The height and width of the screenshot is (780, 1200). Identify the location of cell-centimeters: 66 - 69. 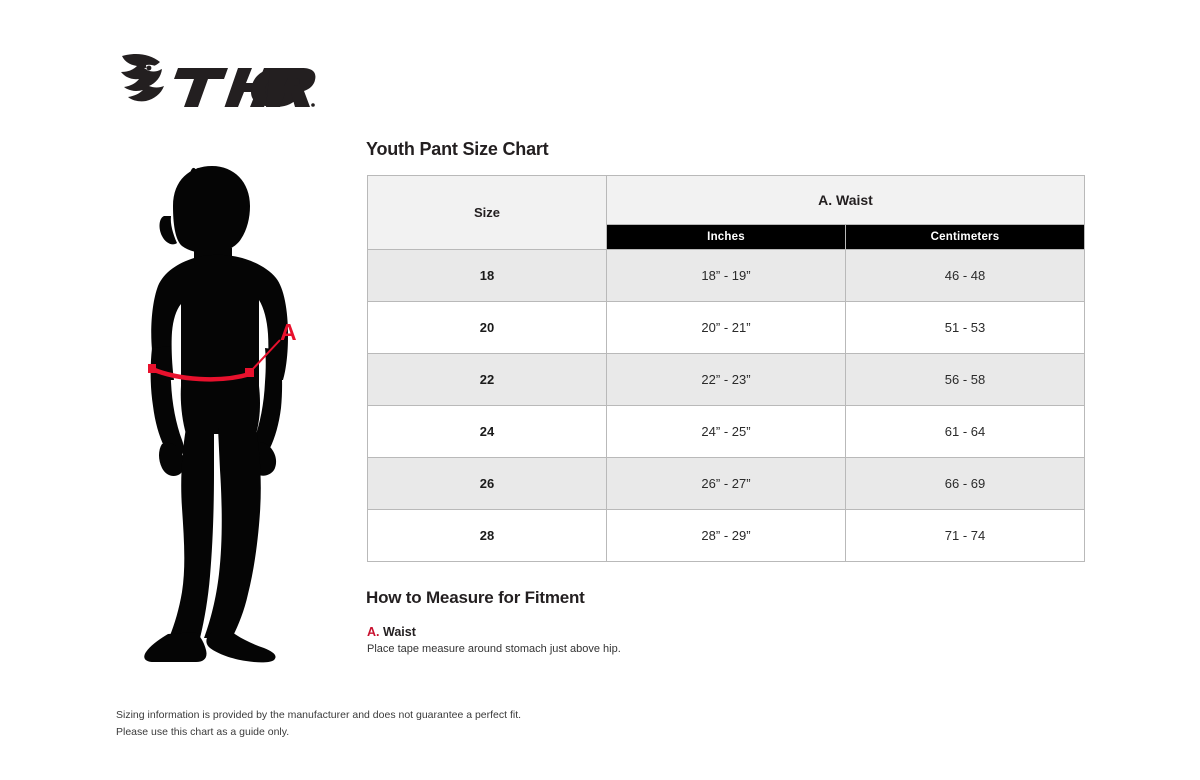
(965, 483).